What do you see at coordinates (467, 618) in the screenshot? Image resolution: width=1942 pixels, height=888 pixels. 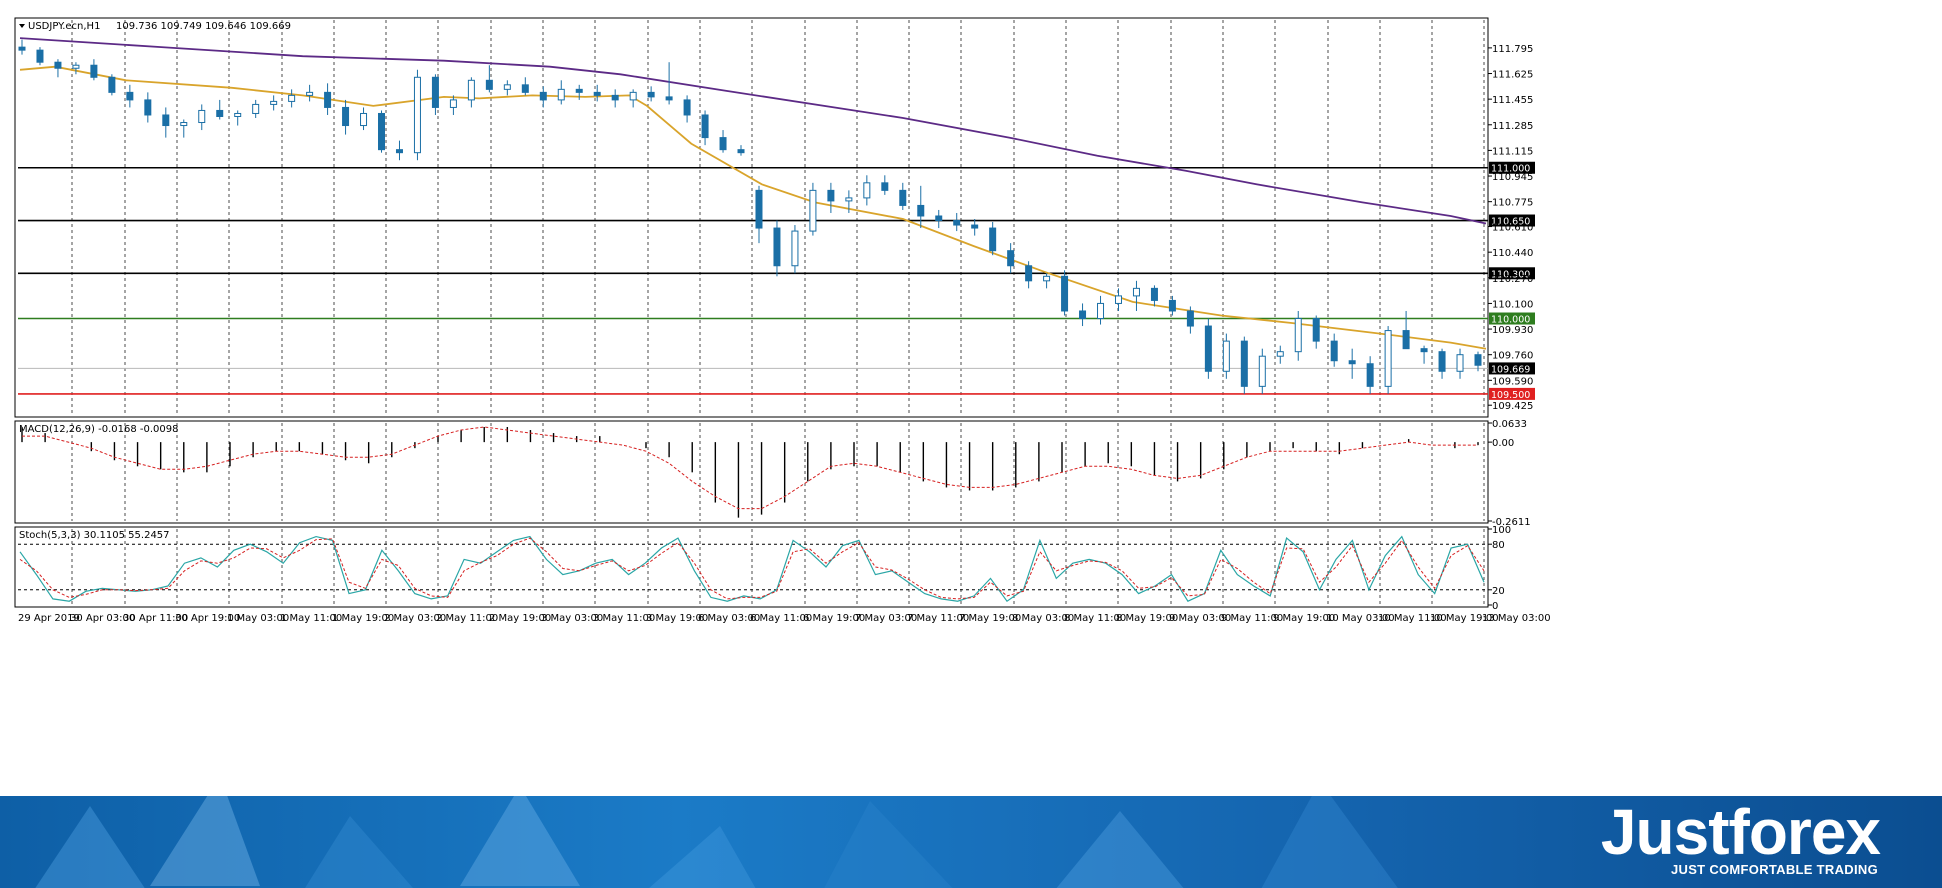 I see `x-tick-label: 2 May 11:00` at bounding box center [467, 618].